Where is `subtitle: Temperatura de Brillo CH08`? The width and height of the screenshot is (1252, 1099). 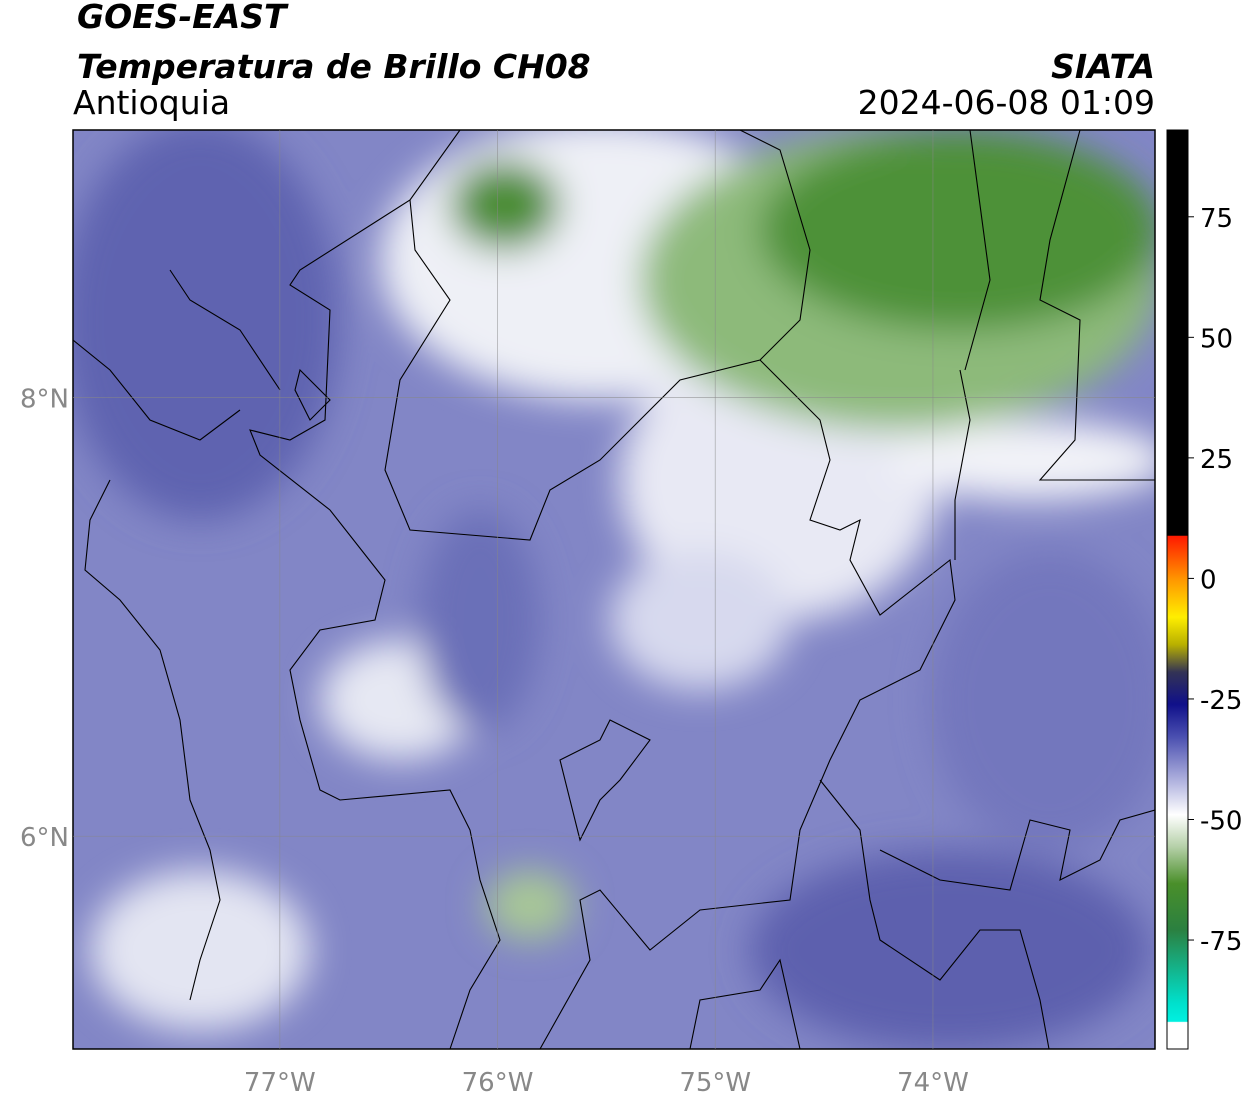 subtitle: Temperatura de Brillo CH08 is located at coordinates (334, 66).